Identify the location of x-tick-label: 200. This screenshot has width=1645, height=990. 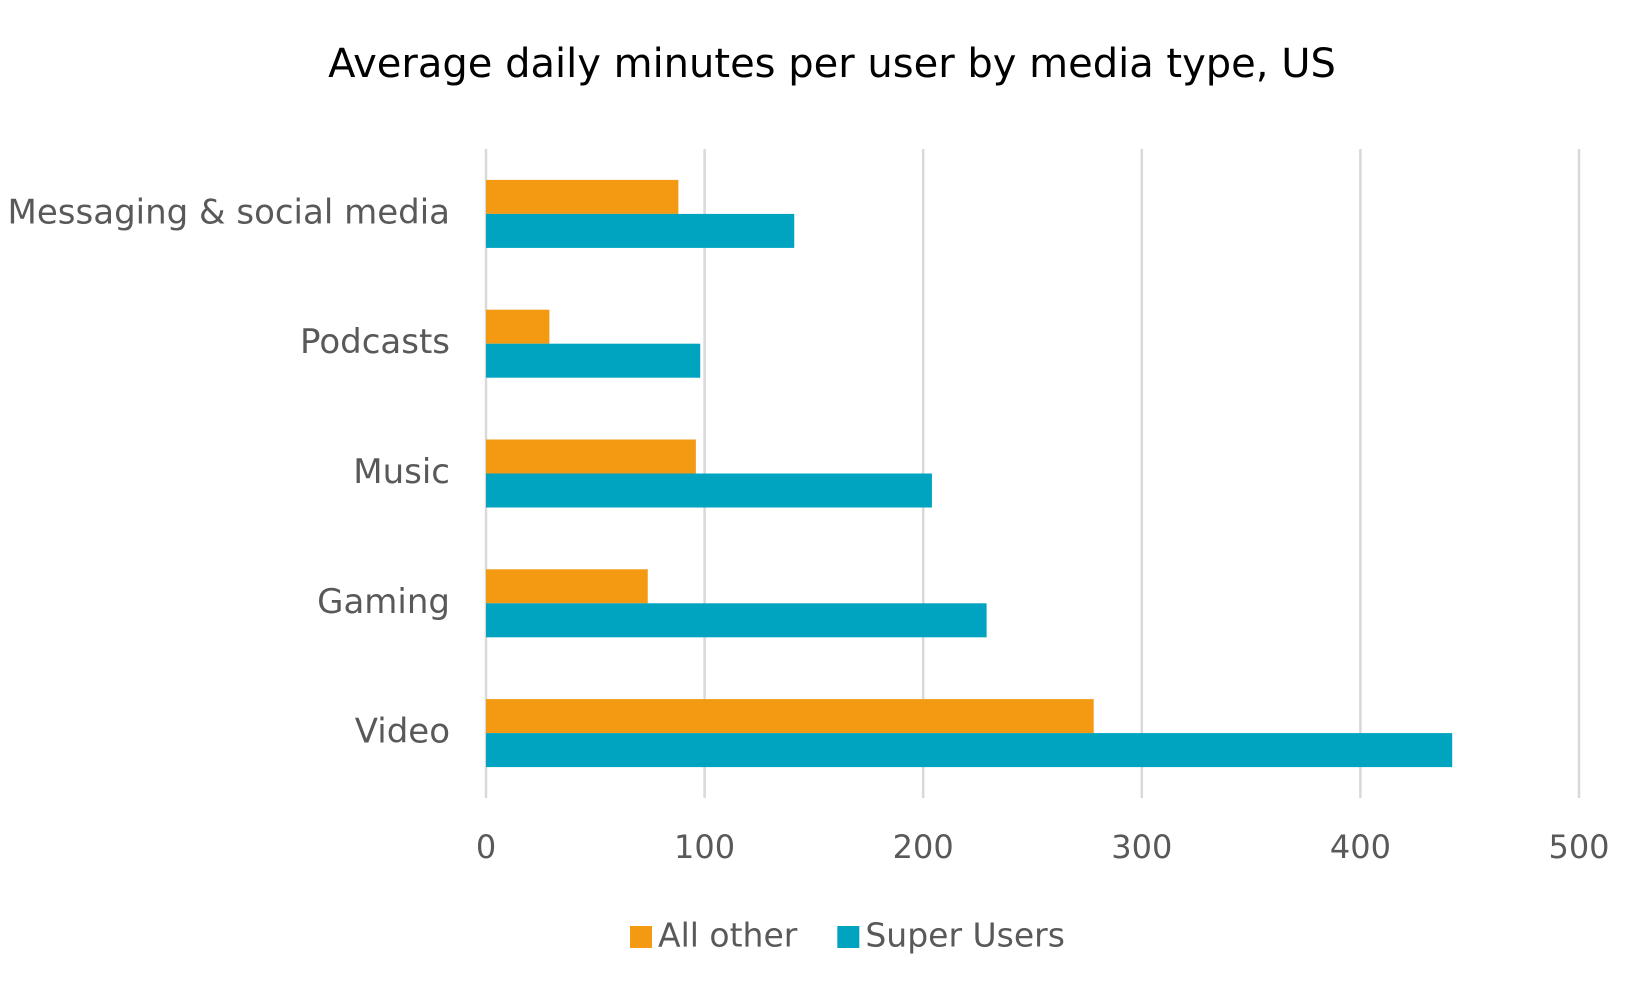
(923, 847).